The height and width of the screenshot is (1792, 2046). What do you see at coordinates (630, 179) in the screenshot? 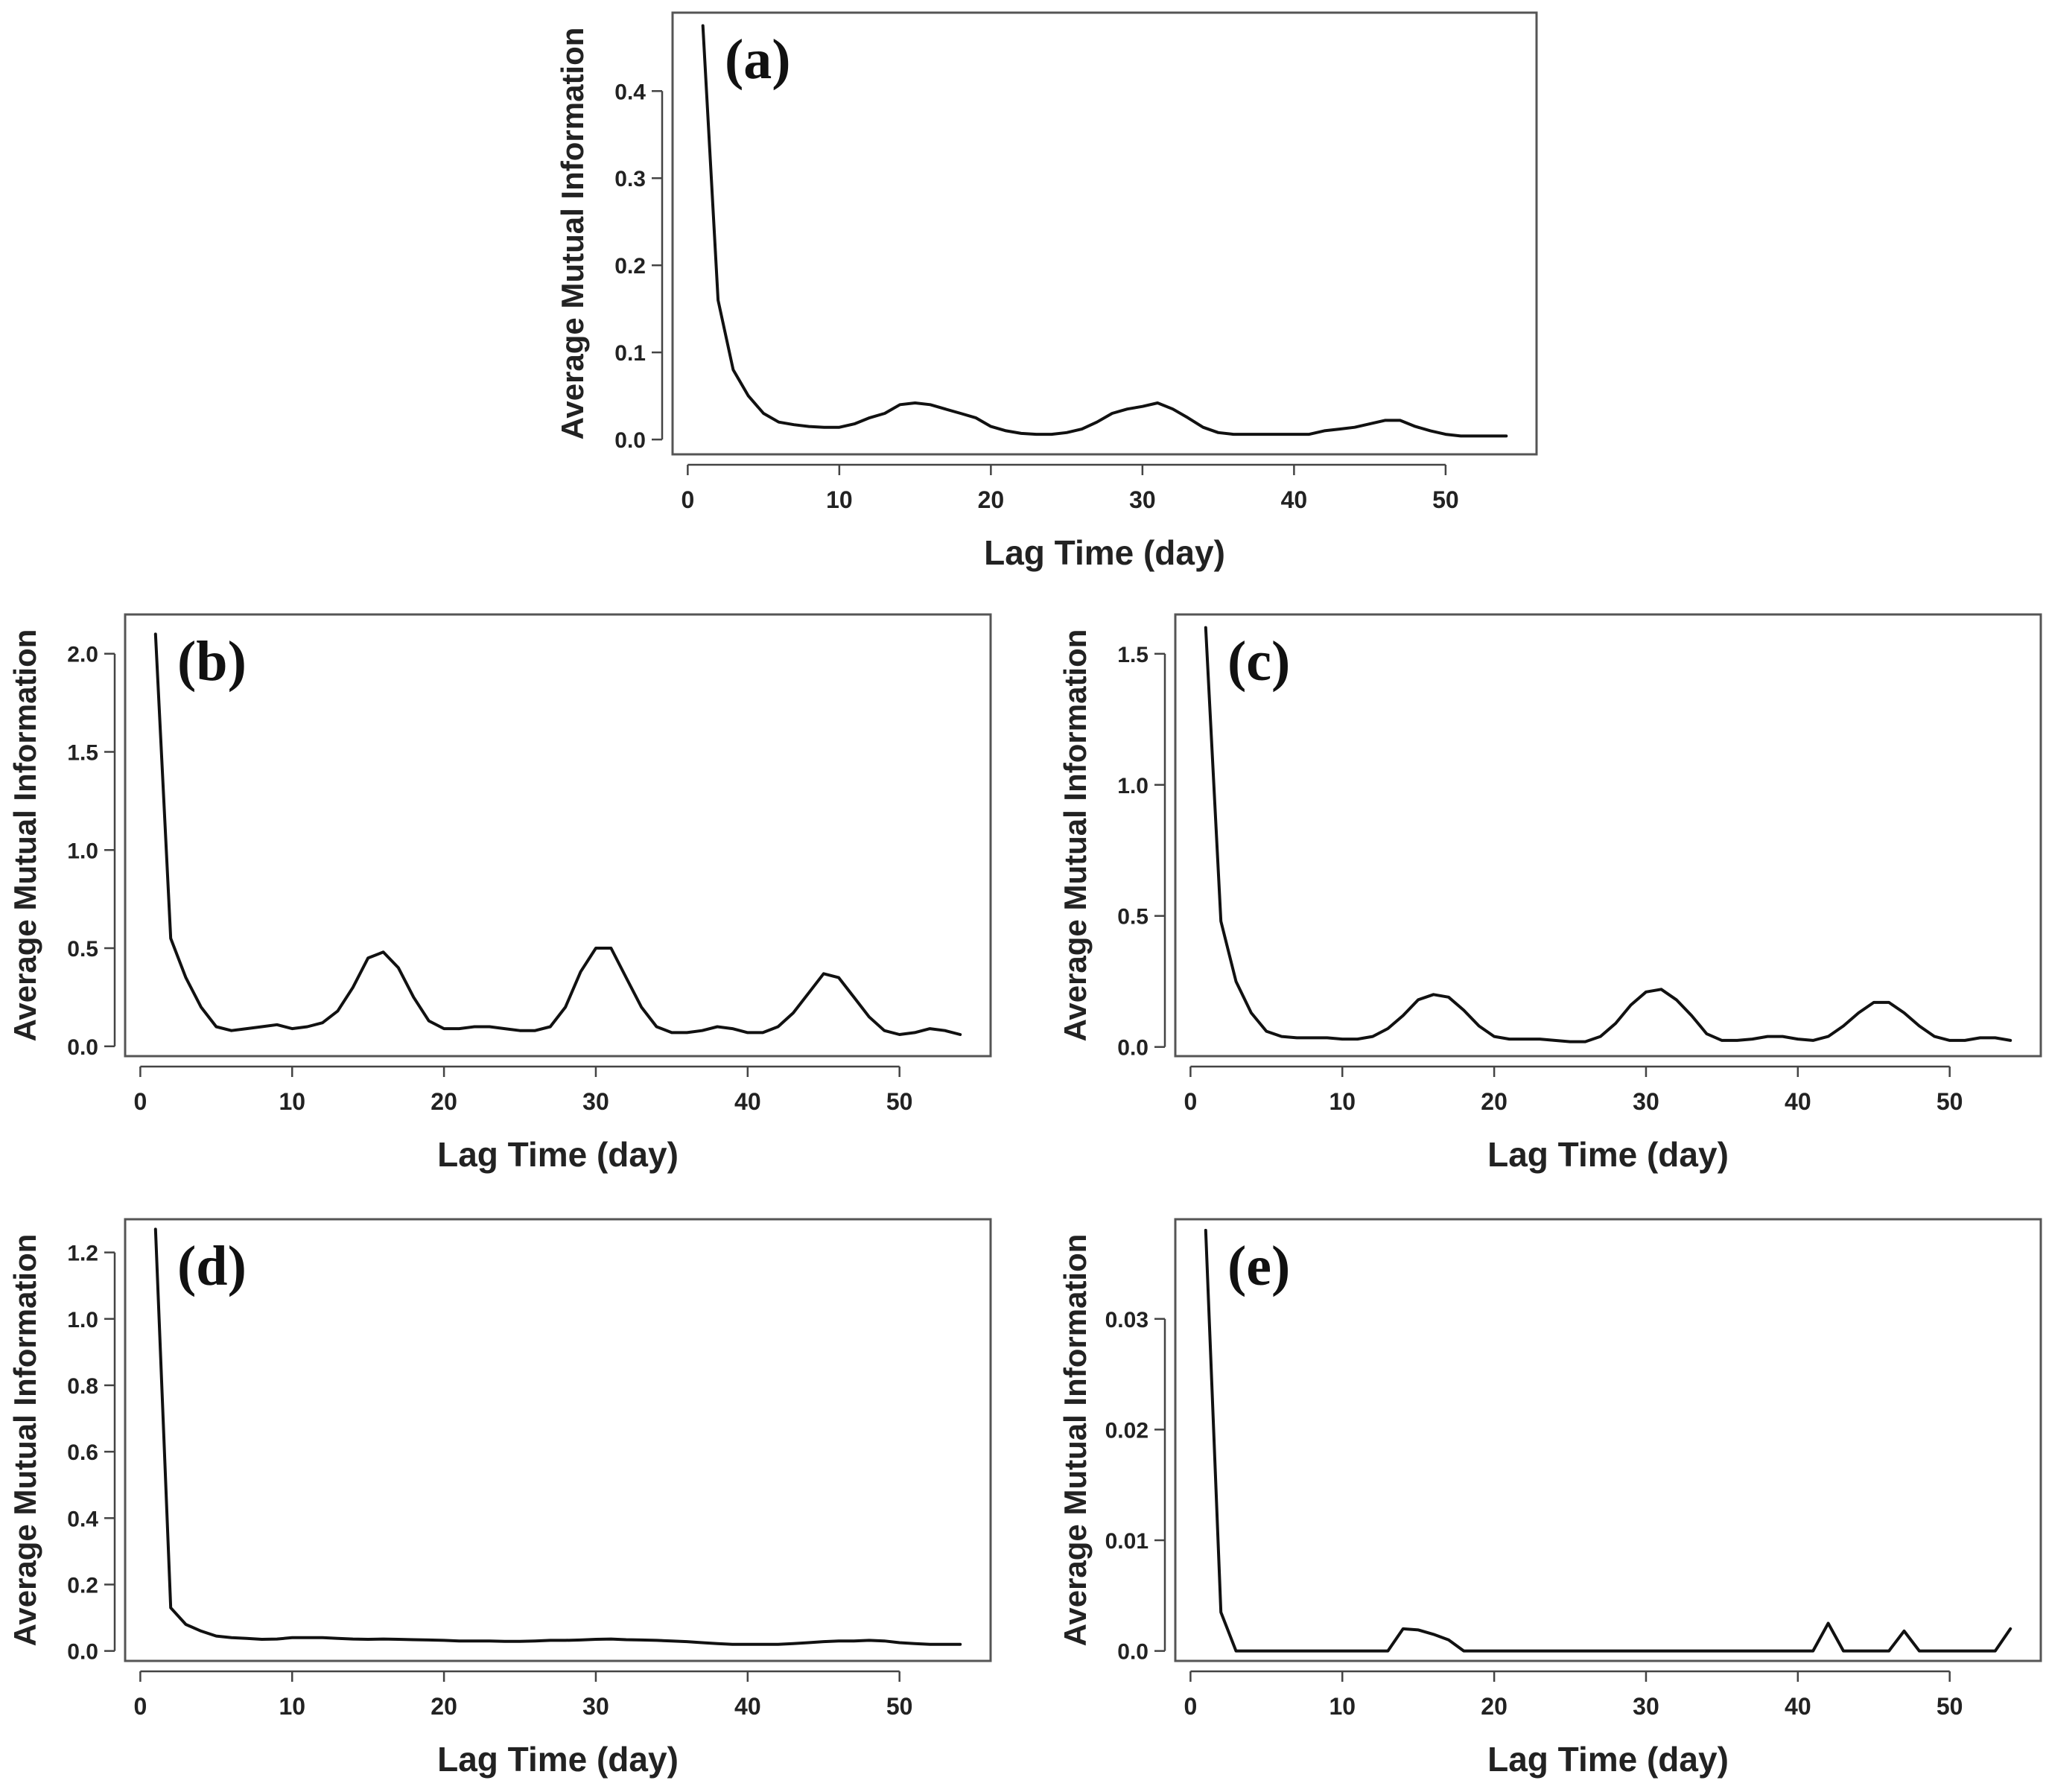
I see `y-tick-label: 0.3` at bounding box center [630, 179].